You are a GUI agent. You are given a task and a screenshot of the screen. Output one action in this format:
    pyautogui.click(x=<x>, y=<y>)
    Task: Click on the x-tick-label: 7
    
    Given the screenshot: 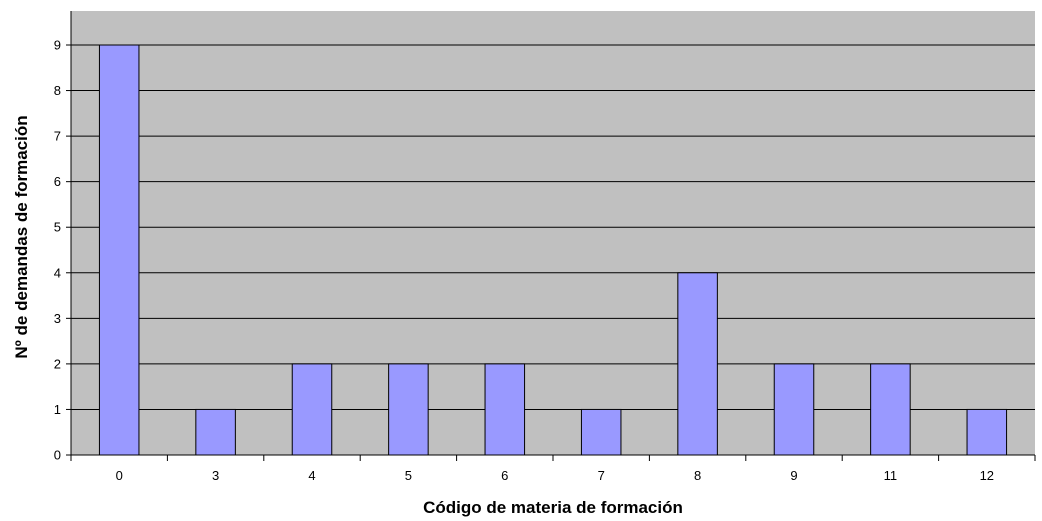 What is the action you would take?
    pyautogui.click(x=601, y=475)
    